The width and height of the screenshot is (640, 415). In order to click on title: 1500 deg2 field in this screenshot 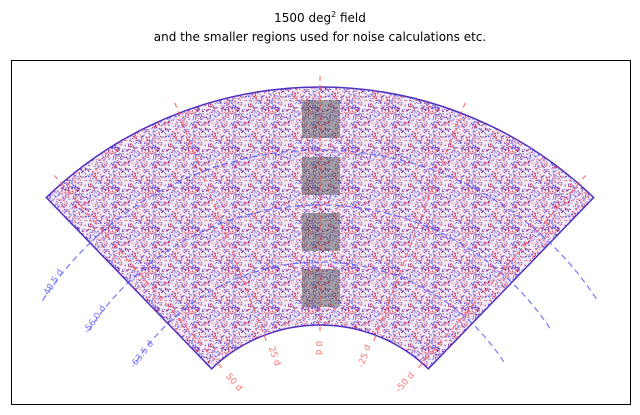, I will do `click(320, 17)`.